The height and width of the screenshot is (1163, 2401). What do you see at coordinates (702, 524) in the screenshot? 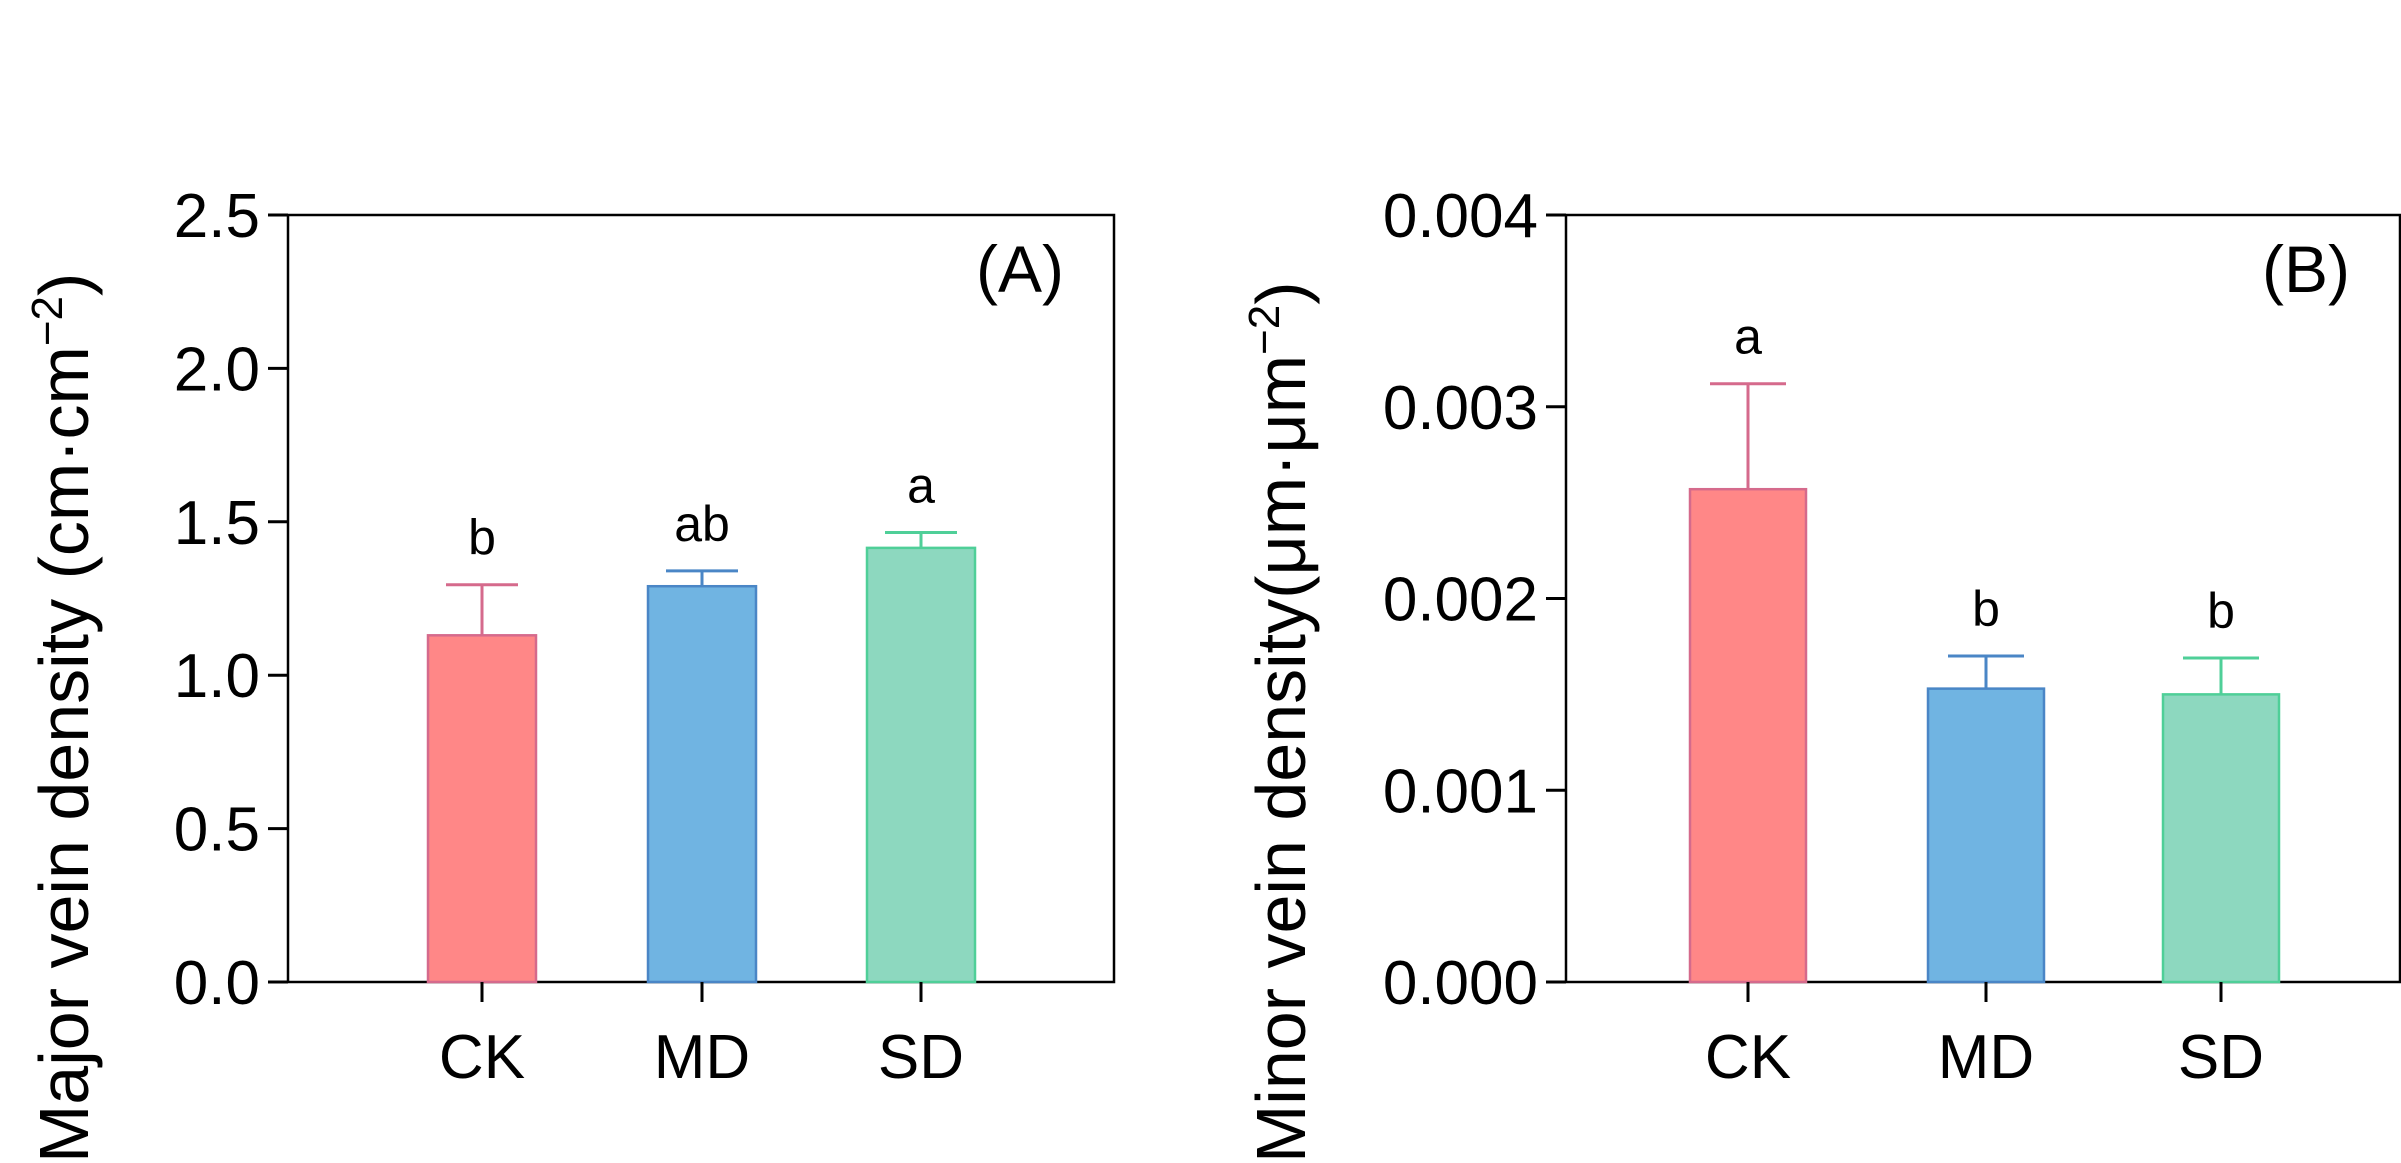
I see `significance-label: ab` at bounding box center [702, 524].